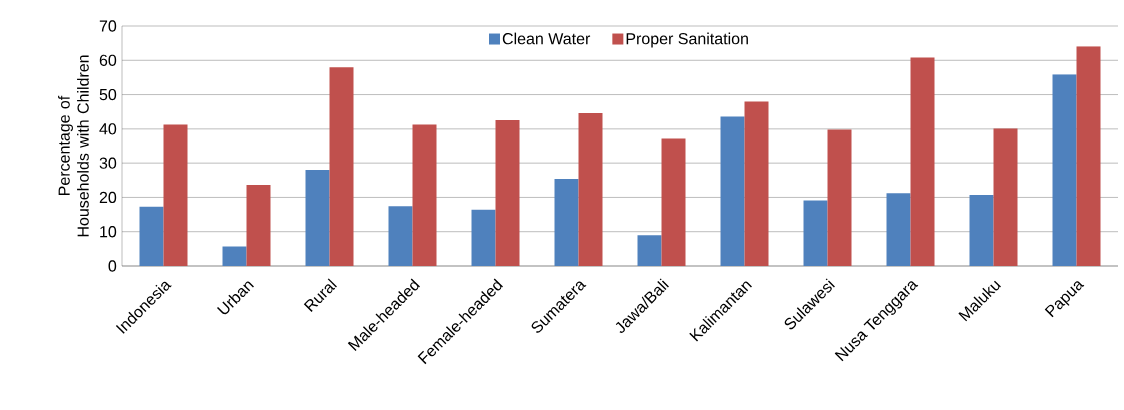 This screenshot has height=410, width=1124. I want to click on legend-label: Proper Sanitation, so click(687, 40).